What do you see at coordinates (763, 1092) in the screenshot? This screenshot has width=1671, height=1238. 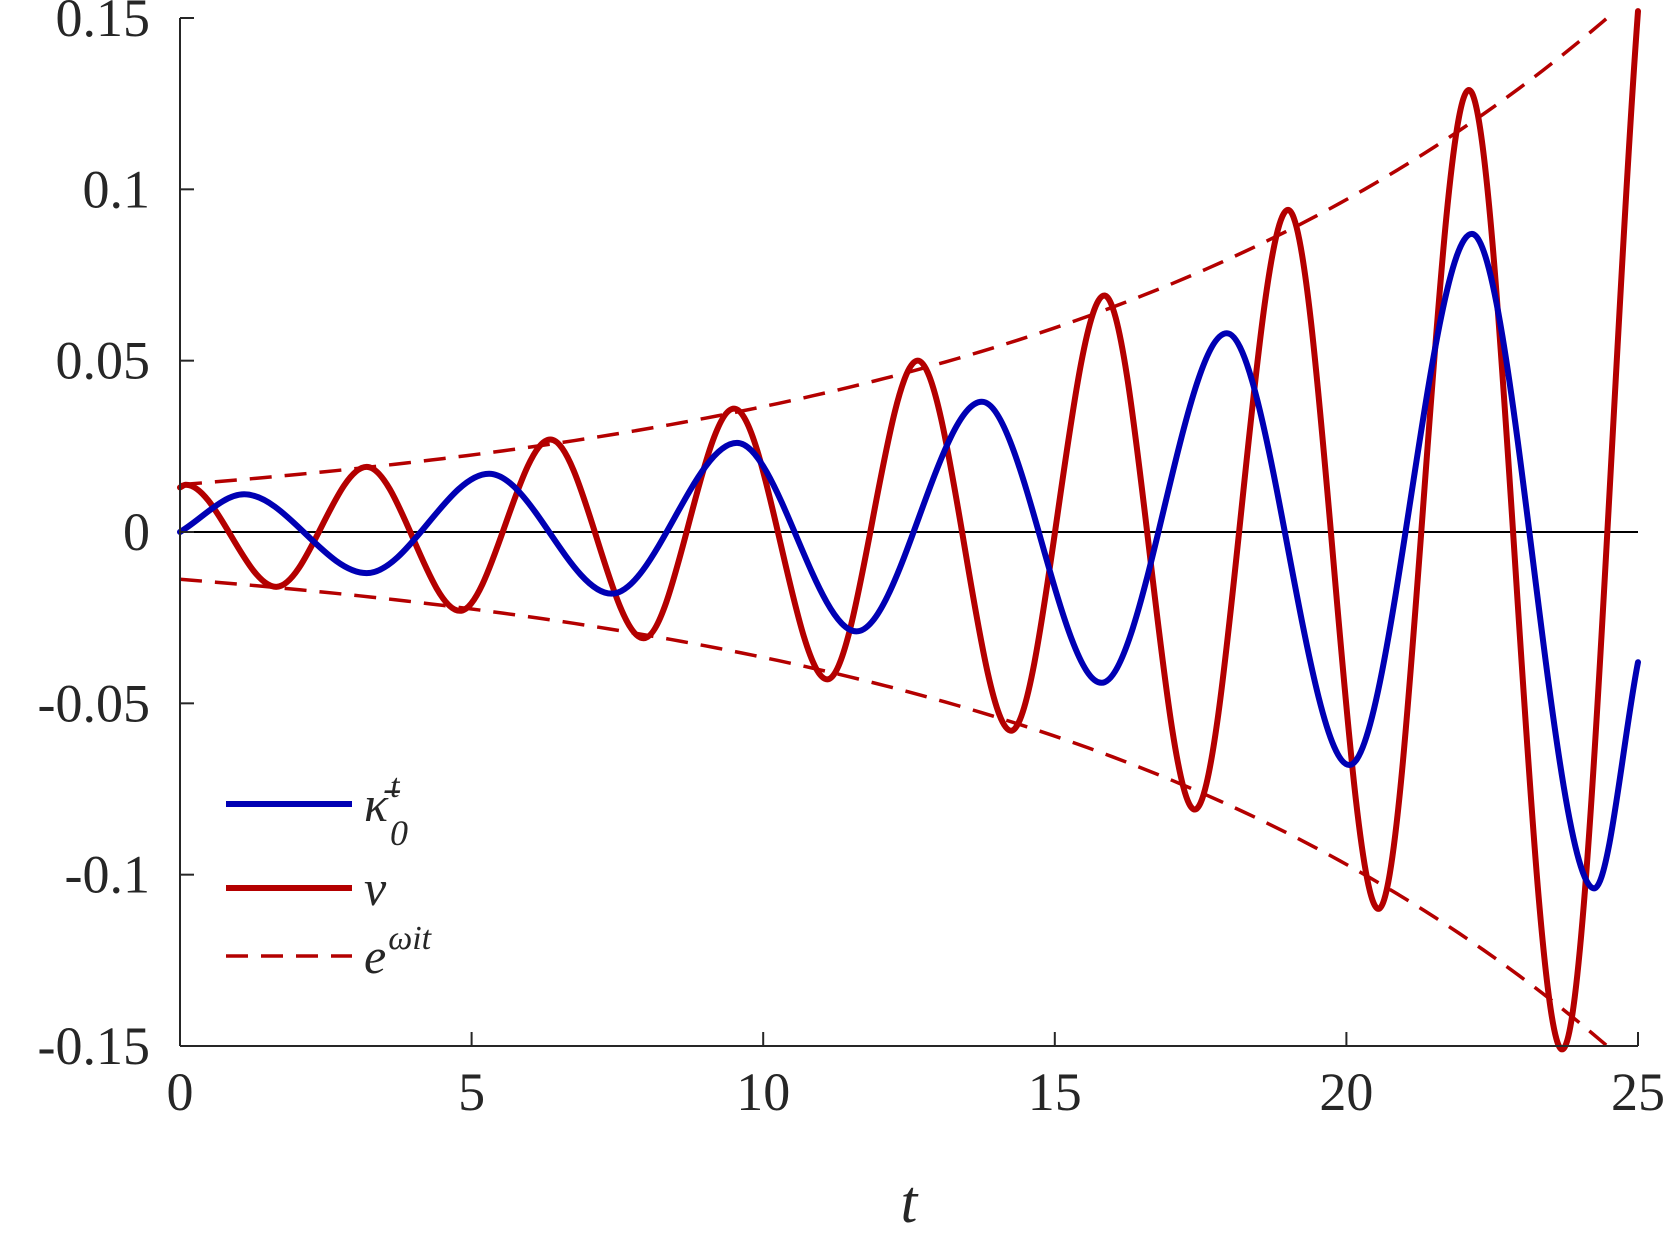 I see `x-tick-label: 10` at bounding box center [763, 1092].